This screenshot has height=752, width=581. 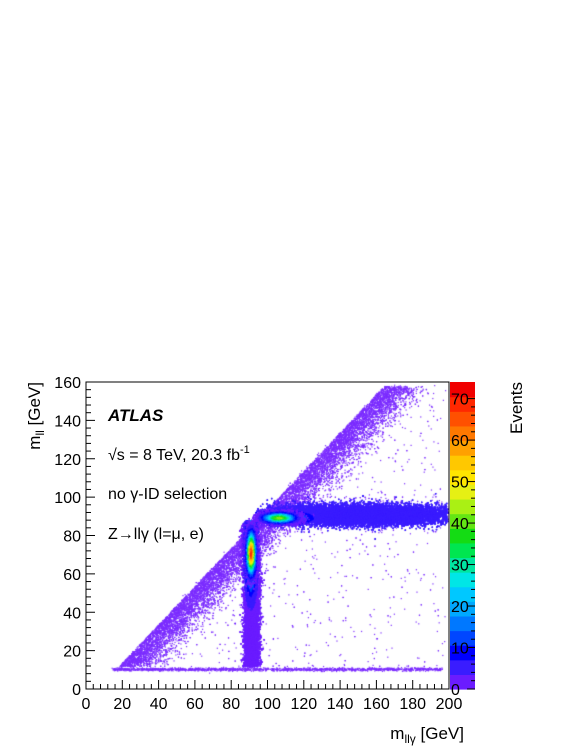 What do you see at coordinates (34, 406) in the screenshot?
I see `y-axis-title-unit: [GeV]` at bounding box center [34, 406].